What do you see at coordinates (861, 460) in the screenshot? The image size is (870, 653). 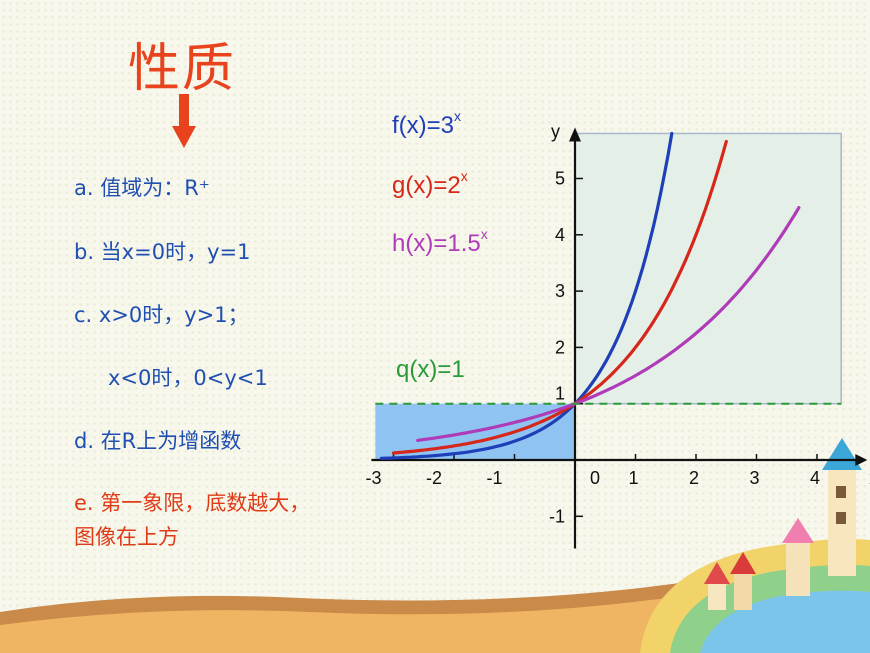 I see `x-axis-arrow` at bounding box center [861, 460].